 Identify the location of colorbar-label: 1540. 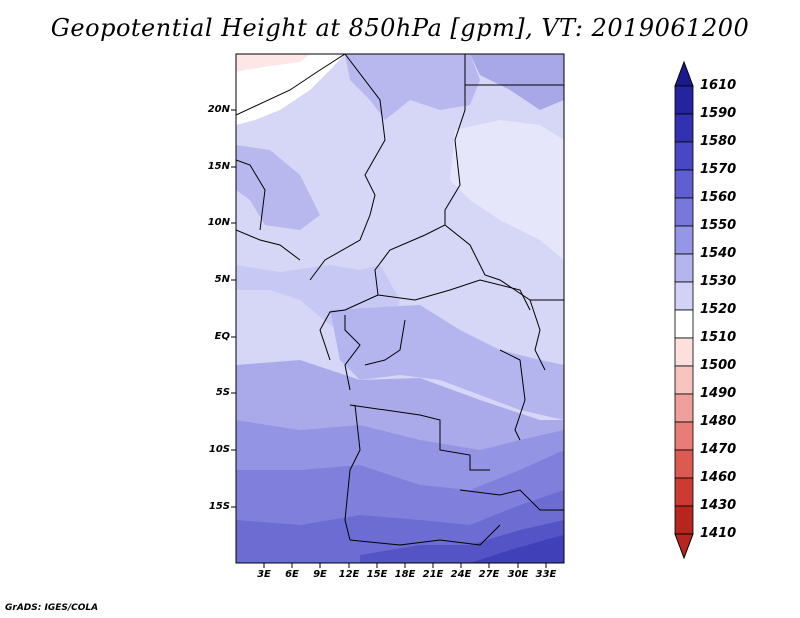
(718, 253).